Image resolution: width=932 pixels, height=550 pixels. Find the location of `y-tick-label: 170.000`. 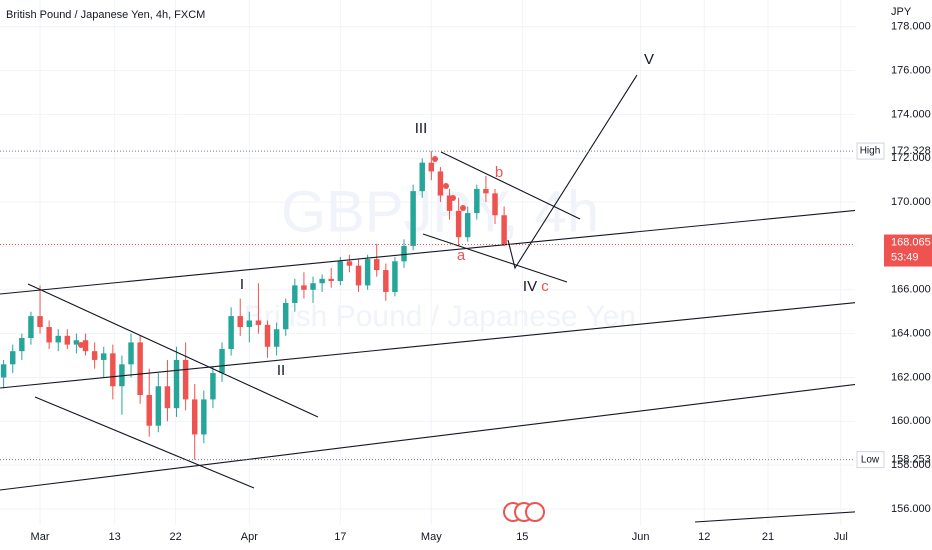

y-tick-label: 170.000 is located at coordinates (911, 202).